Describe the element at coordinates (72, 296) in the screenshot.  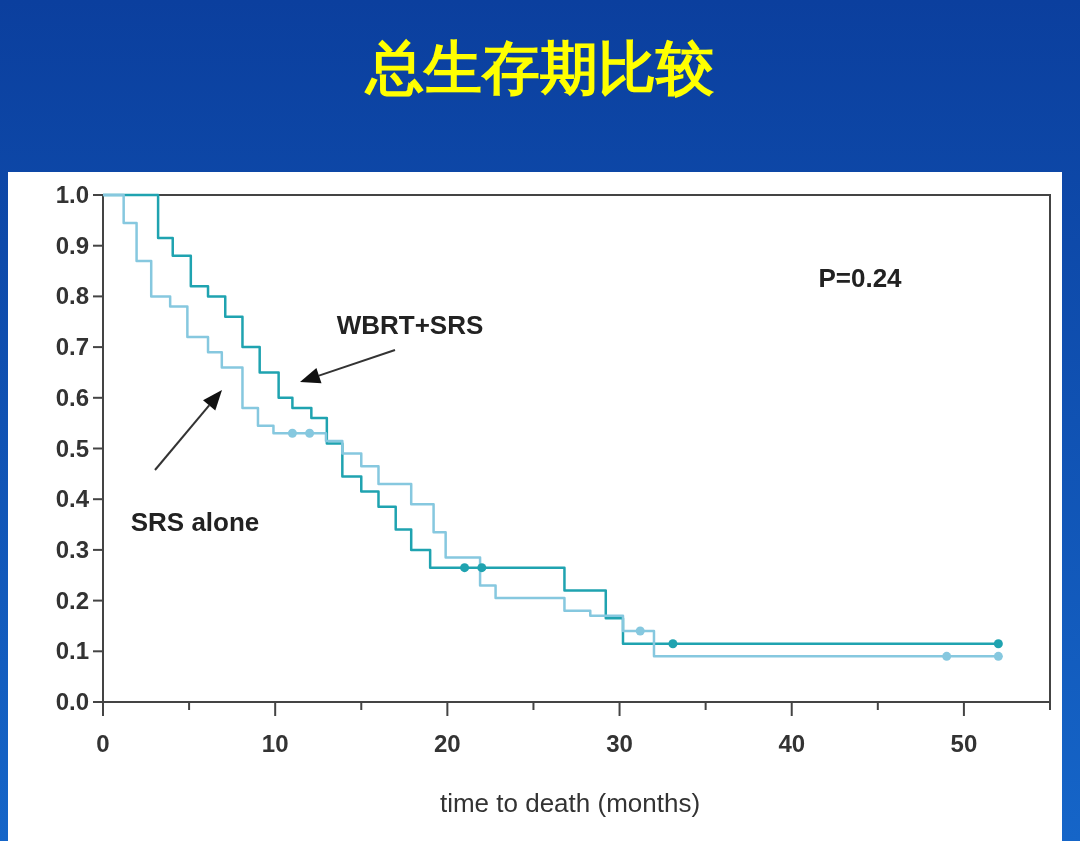
I see `y-tick-label: 0.8` at that location.